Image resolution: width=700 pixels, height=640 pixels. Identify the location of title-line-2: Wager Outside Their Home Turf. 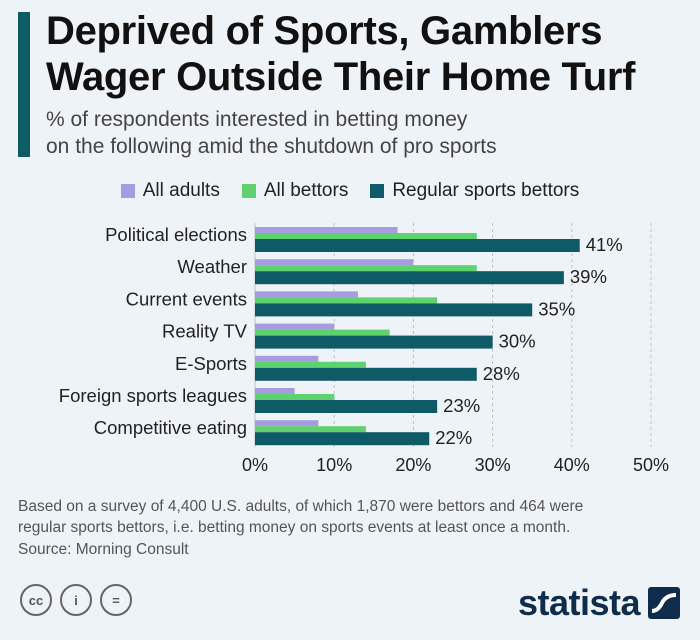
(341, 77).